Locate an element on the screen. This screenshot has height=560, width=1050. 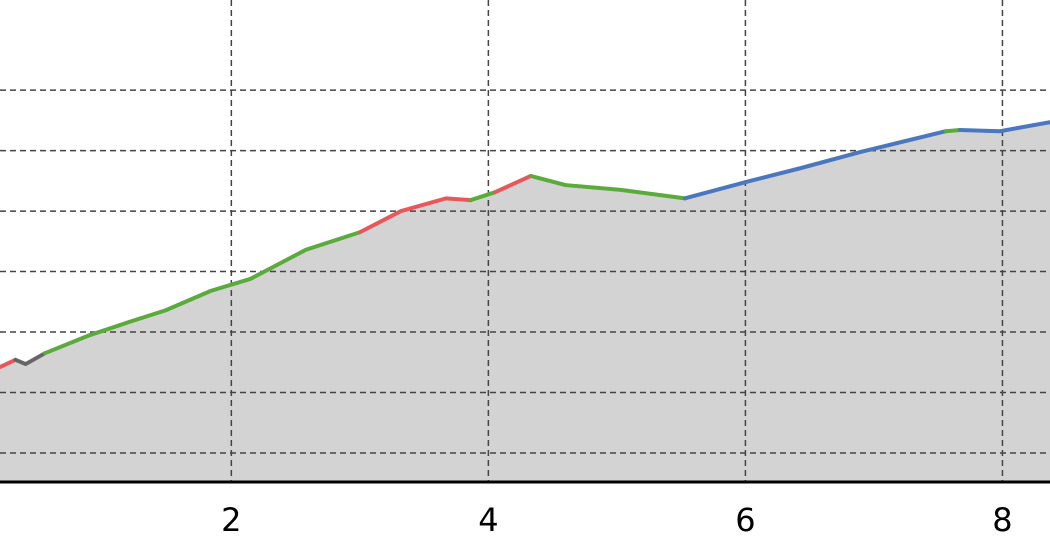
x-tick-label: 6 is located at coordinates (745, 520).